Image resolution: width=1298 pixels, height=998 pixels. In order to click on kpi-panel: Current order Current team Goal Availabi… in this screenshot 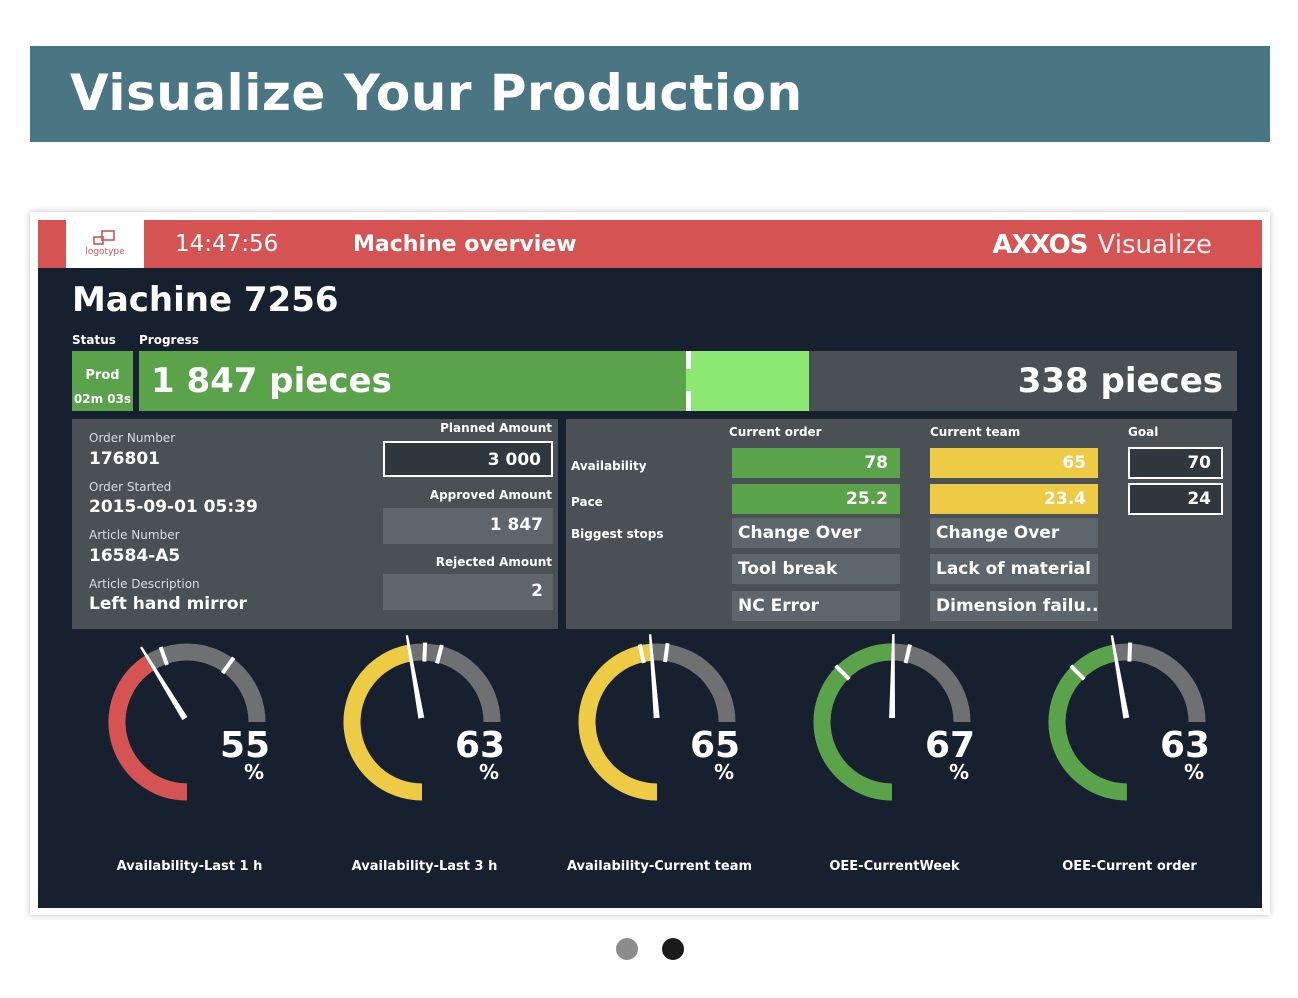, I will do `click(899, 524)`.